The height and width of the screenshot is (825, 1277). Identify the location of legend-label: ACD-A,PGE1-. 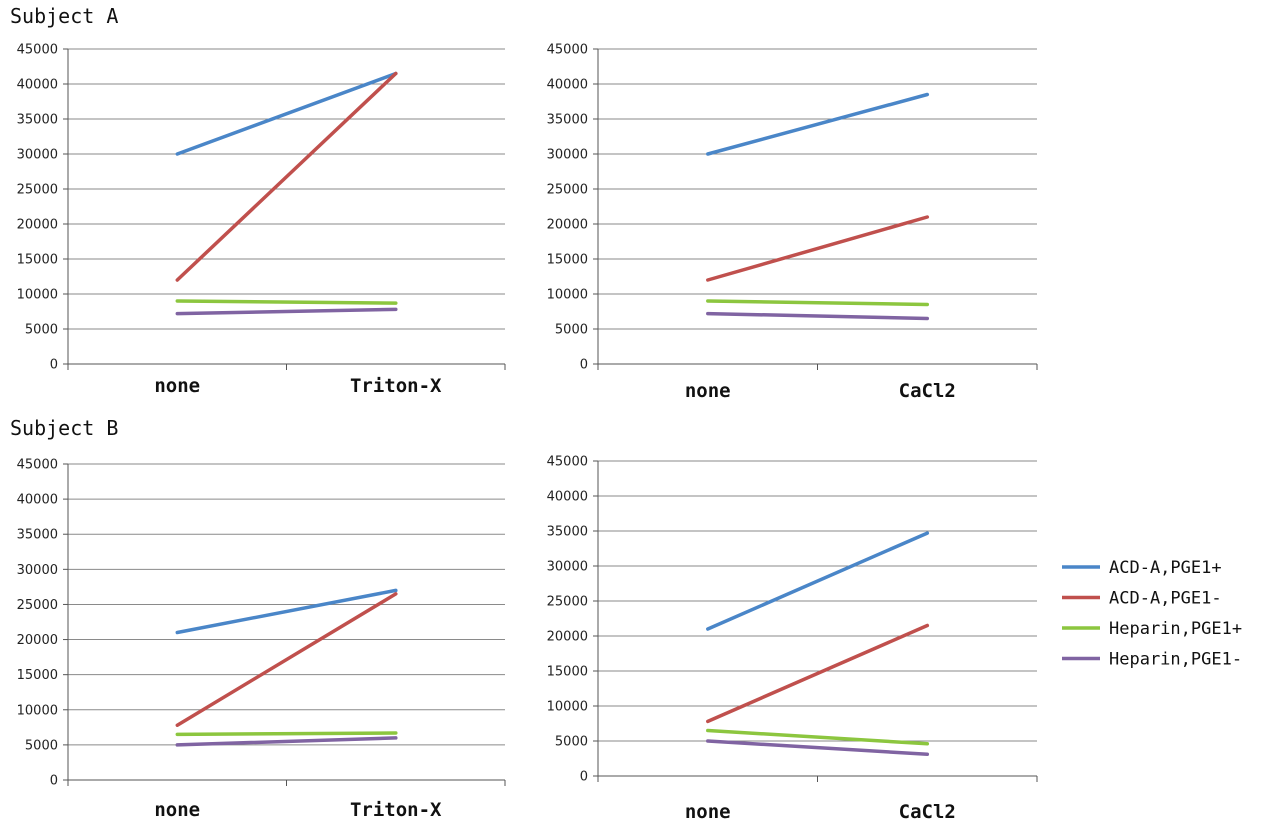
(1165, 599).